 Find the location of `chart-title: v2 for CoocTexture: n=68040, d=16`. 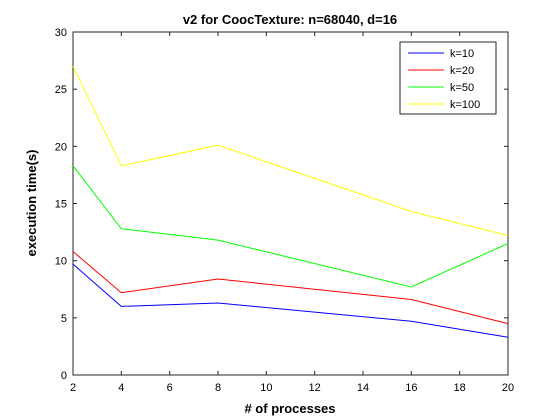

chart-title: v2 for CoocTexture: n=68040, d=16 is located at coordinates (290, 19).